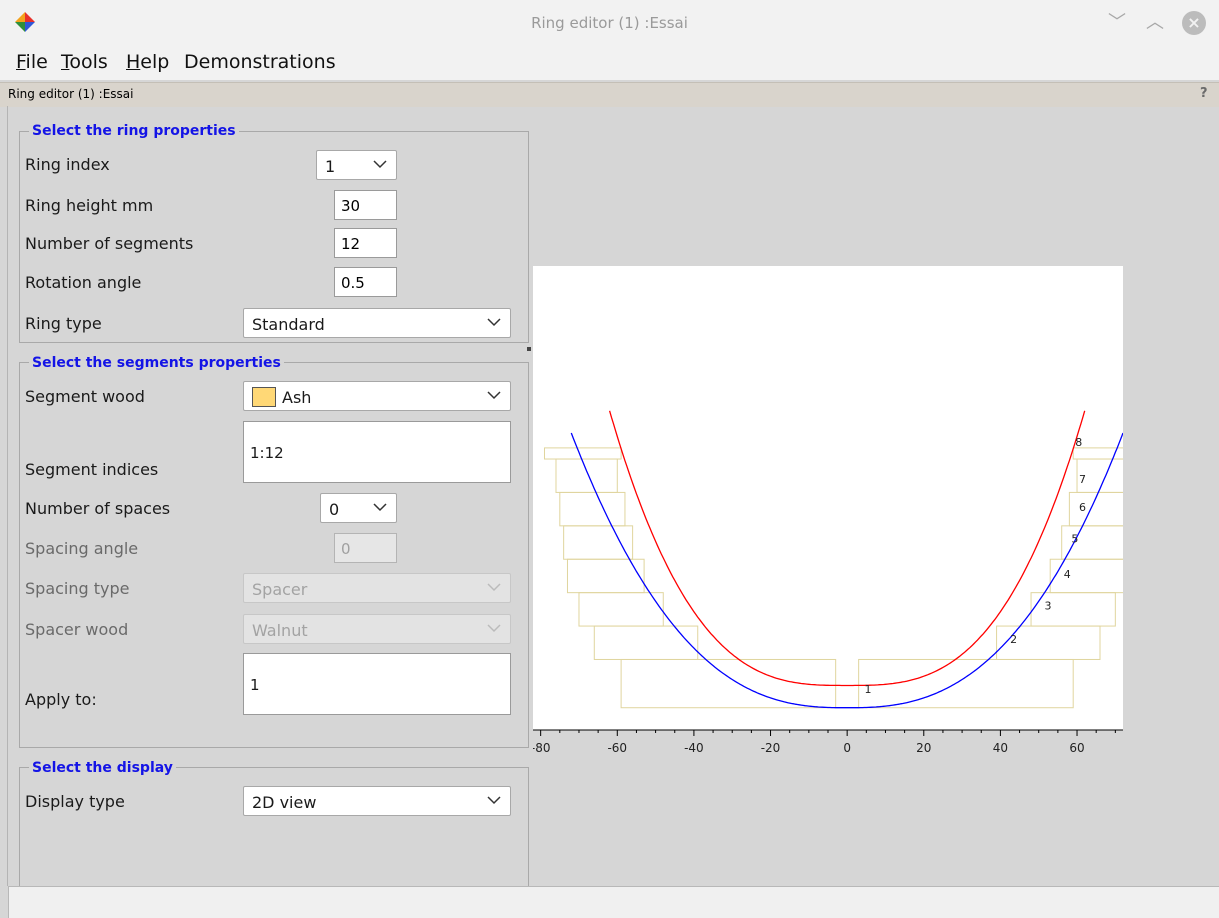  I want to click on ring-label: 5, so click(1074, 539).